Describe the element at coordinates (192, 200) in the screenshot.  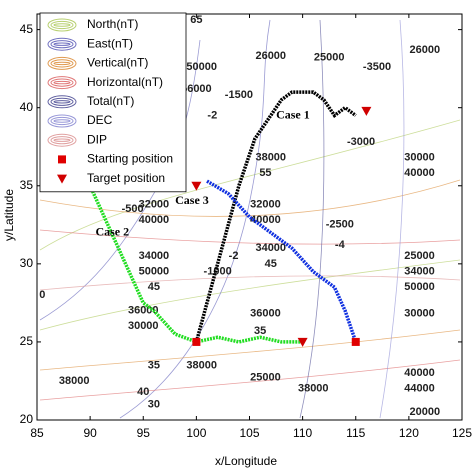
I see `case-label: Case 3` at that location.